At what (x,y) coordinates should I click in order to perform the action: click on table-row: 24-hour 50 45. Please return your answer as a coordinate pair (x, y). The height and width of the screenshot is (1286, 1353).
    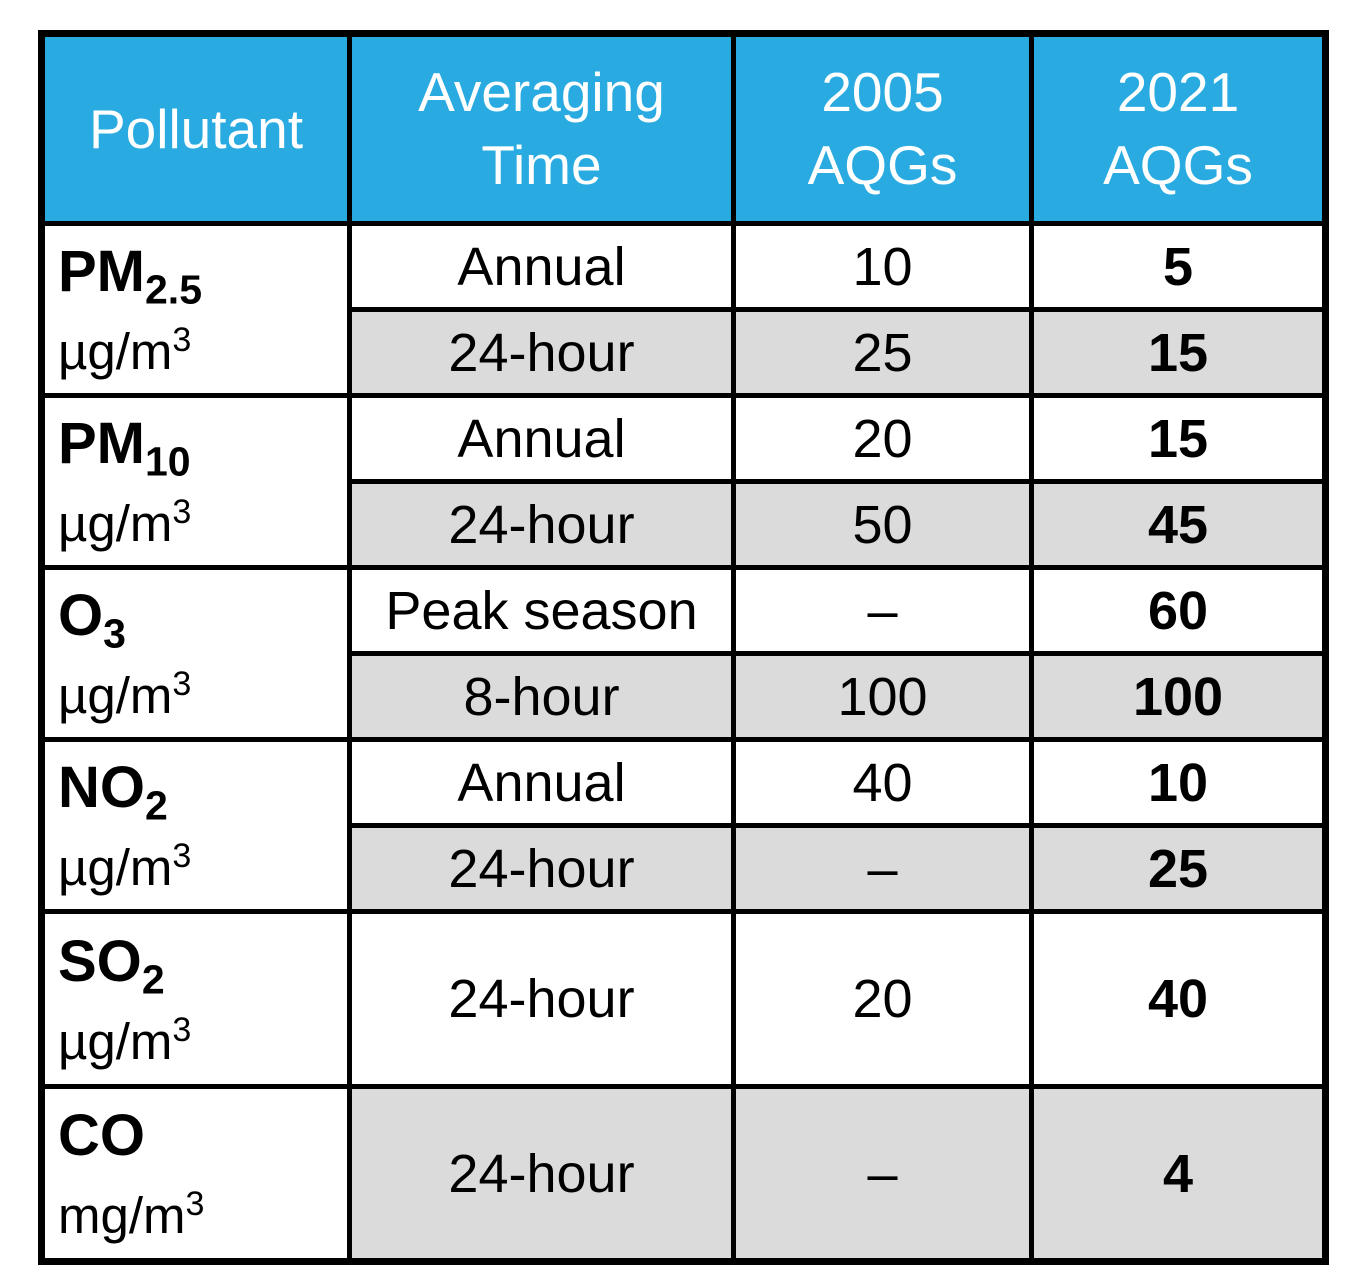
    Looking at the image, I should click on (685, 524).